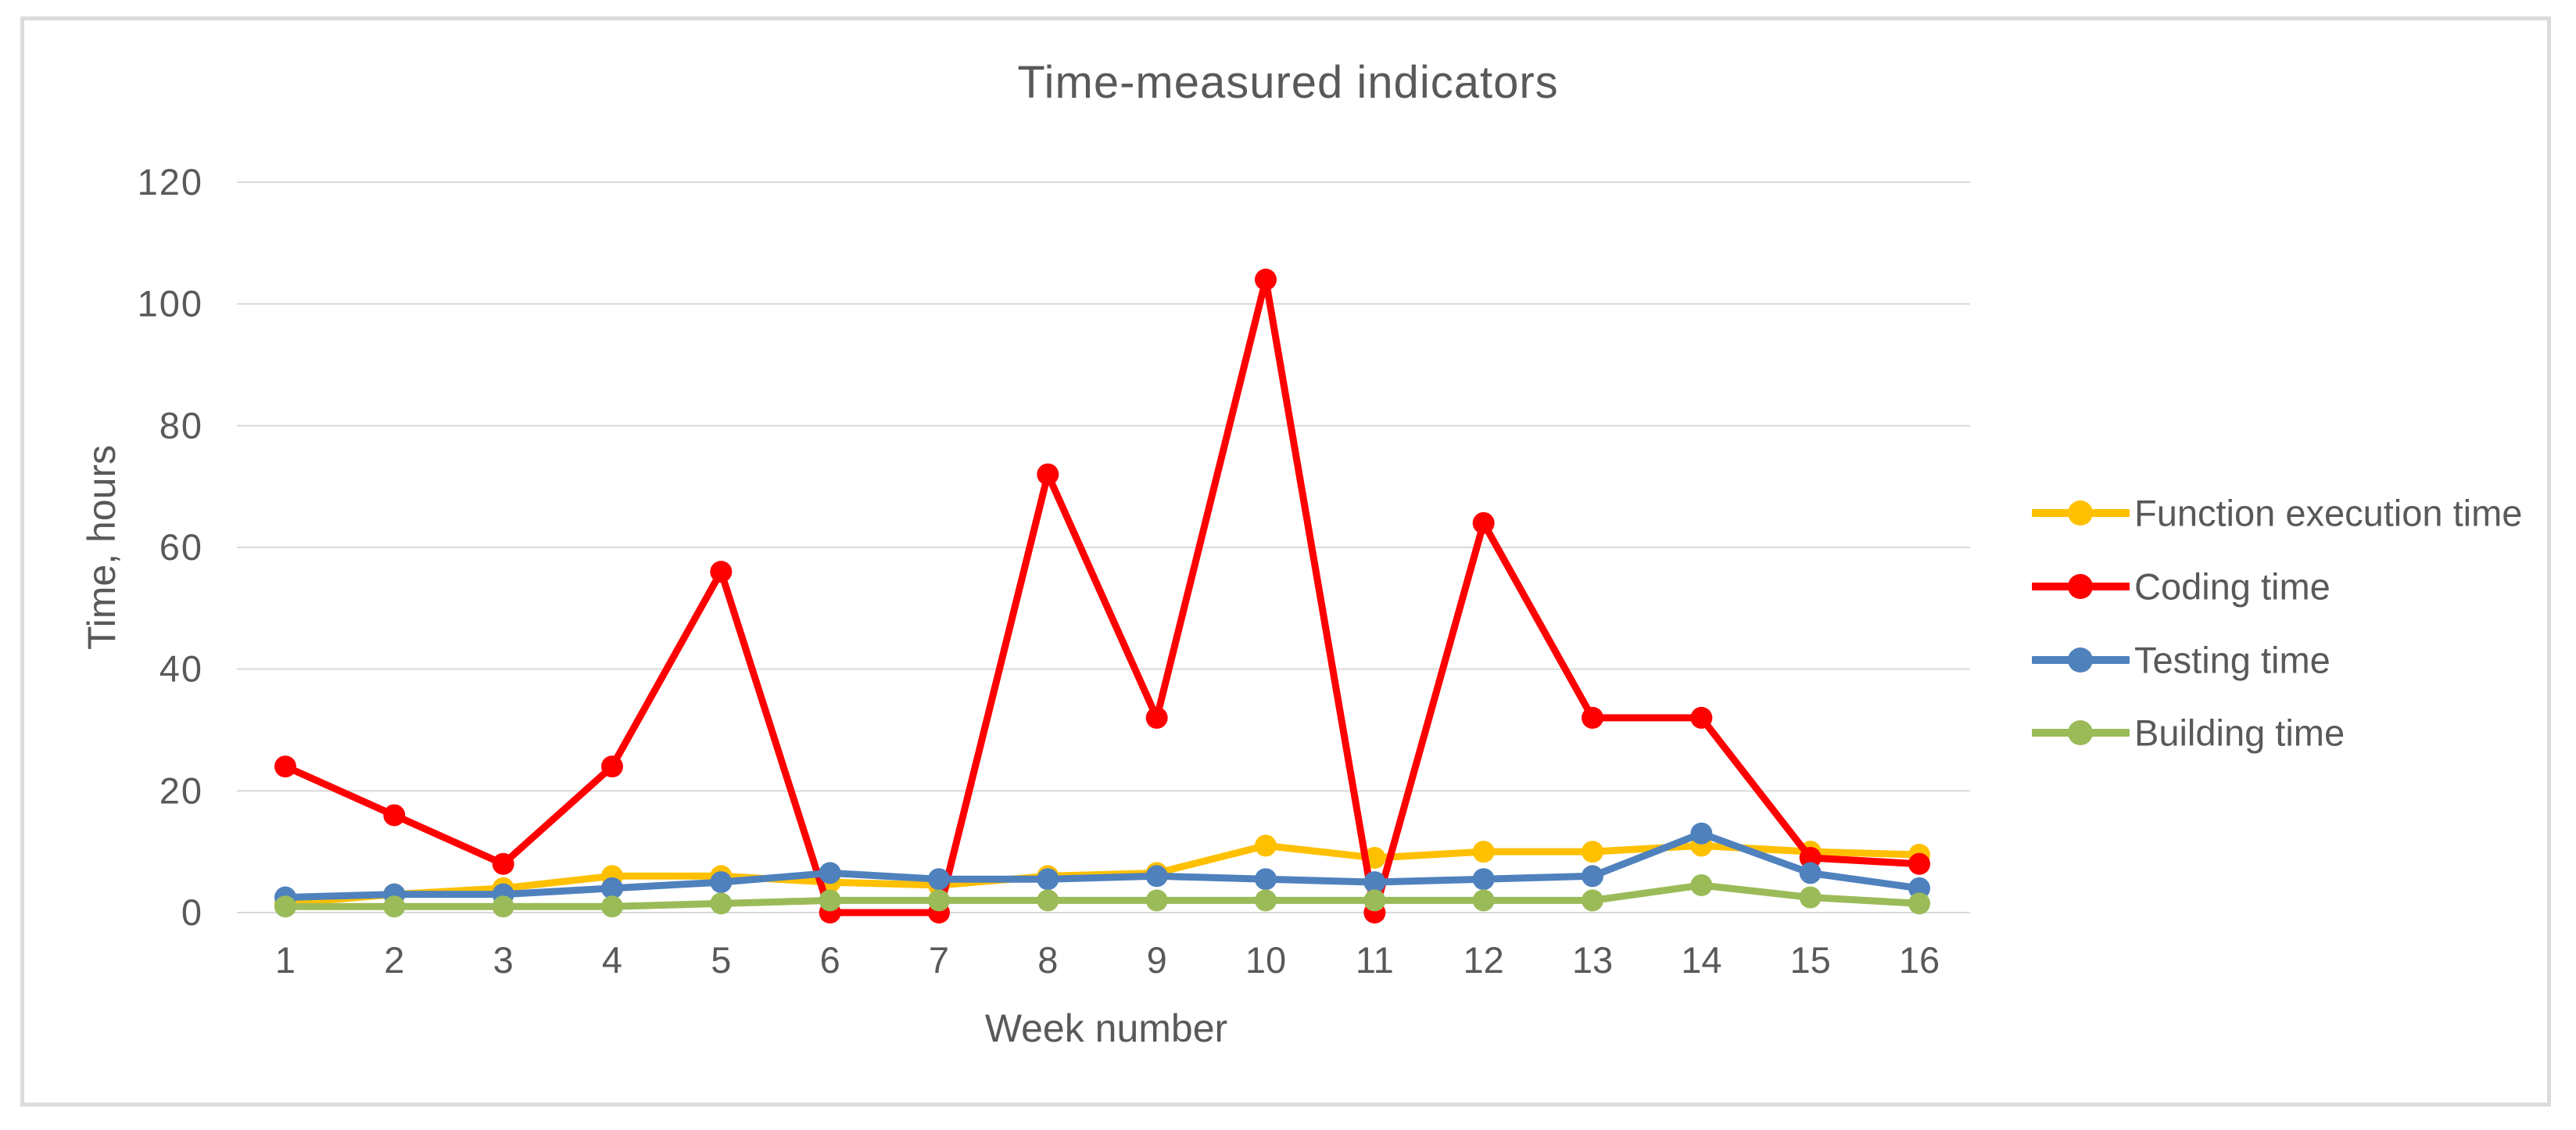 The width and height of the screenshot is (2576, 1130). I want to click on chart-title: Time-measured indicators, so click(1288, 83).